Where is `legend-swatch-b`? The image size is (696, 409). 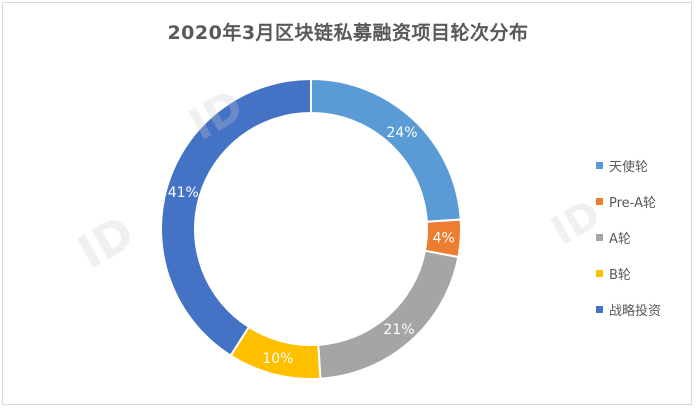 legend-swatch-b is located at coordinates (599, 273).